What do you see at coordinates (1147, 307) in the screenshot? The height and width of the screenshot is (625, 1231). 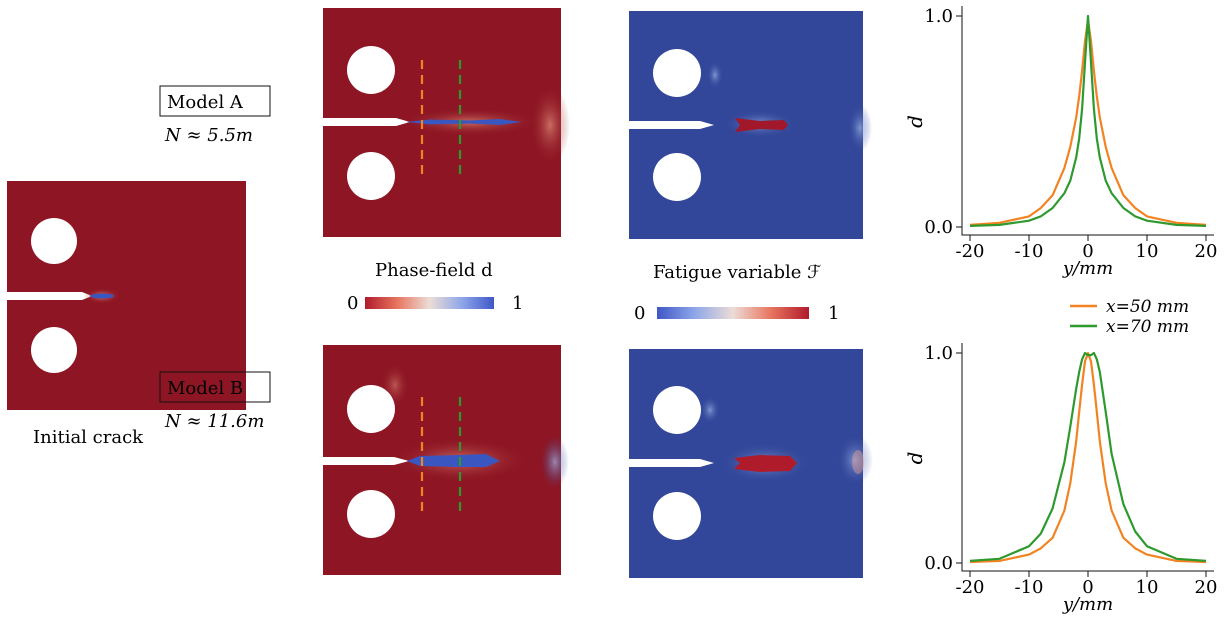 I see `legend-label-x50: x=50 mm` at bounding box center [1147, 307].